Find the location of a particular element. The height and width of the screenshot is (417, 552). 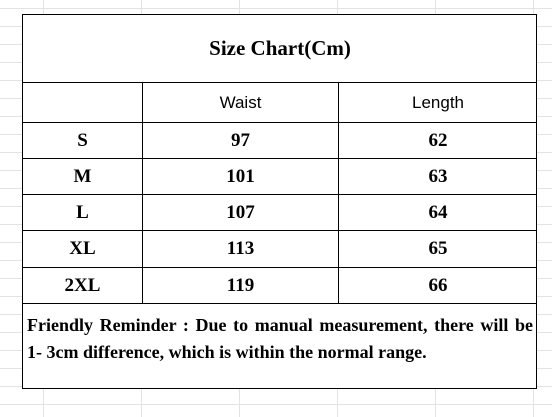

table-cell: 2XL is located at coordinates (83, 286).